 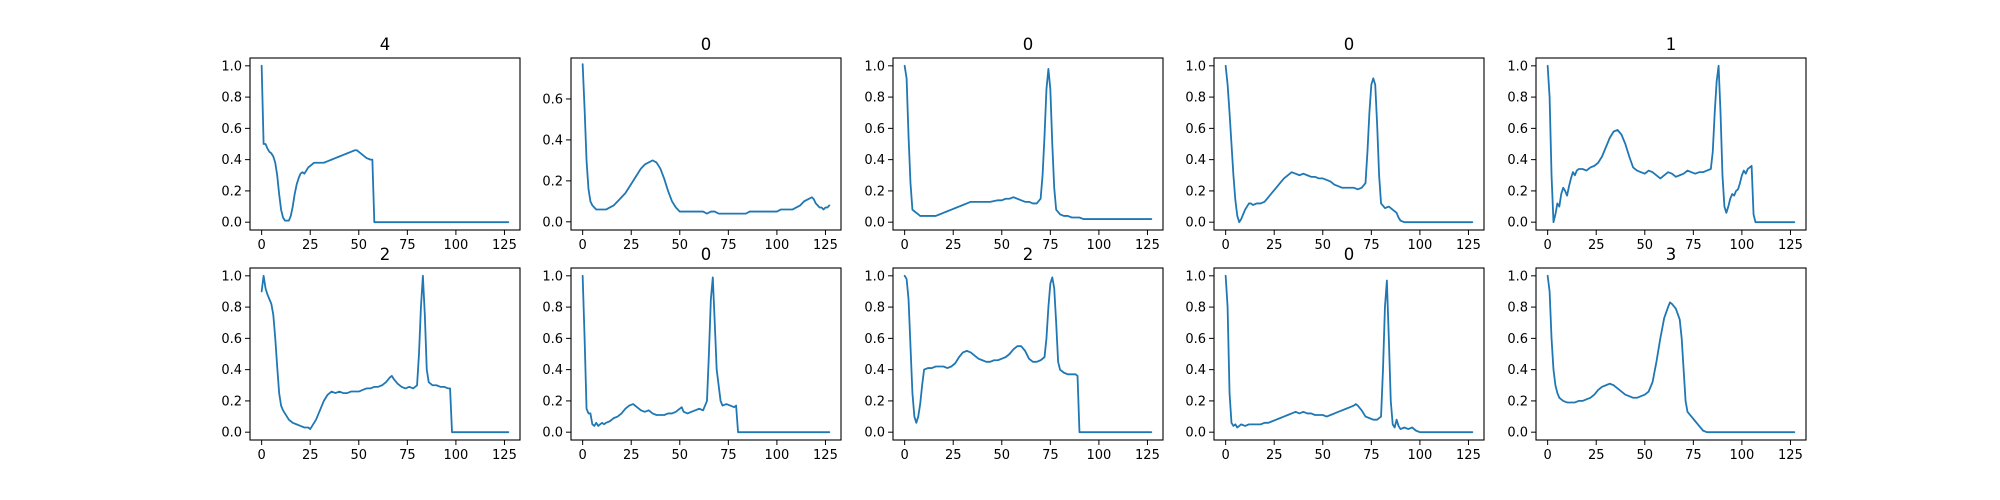 I want to click on subplot-4: 0 0 25 50 75 100 125 0.0 0.2 0.4 0.6 0.8 1.0, so click(x=1335, y=144).